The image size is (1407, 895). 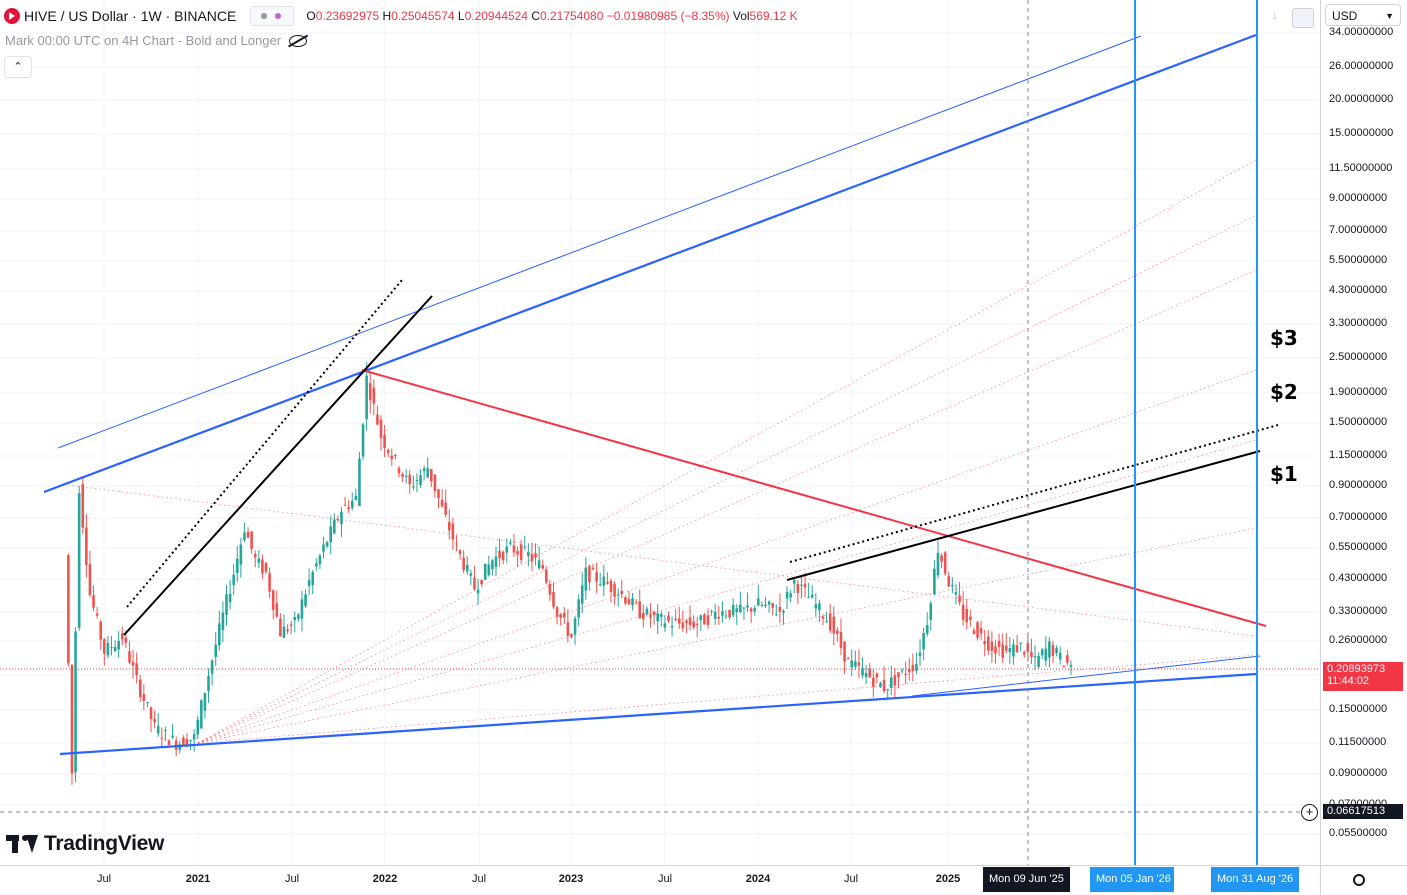 I want to click on symbol-title: HIVE / US Dollar · 1W · BINANCE, so click(x=130, y=16).